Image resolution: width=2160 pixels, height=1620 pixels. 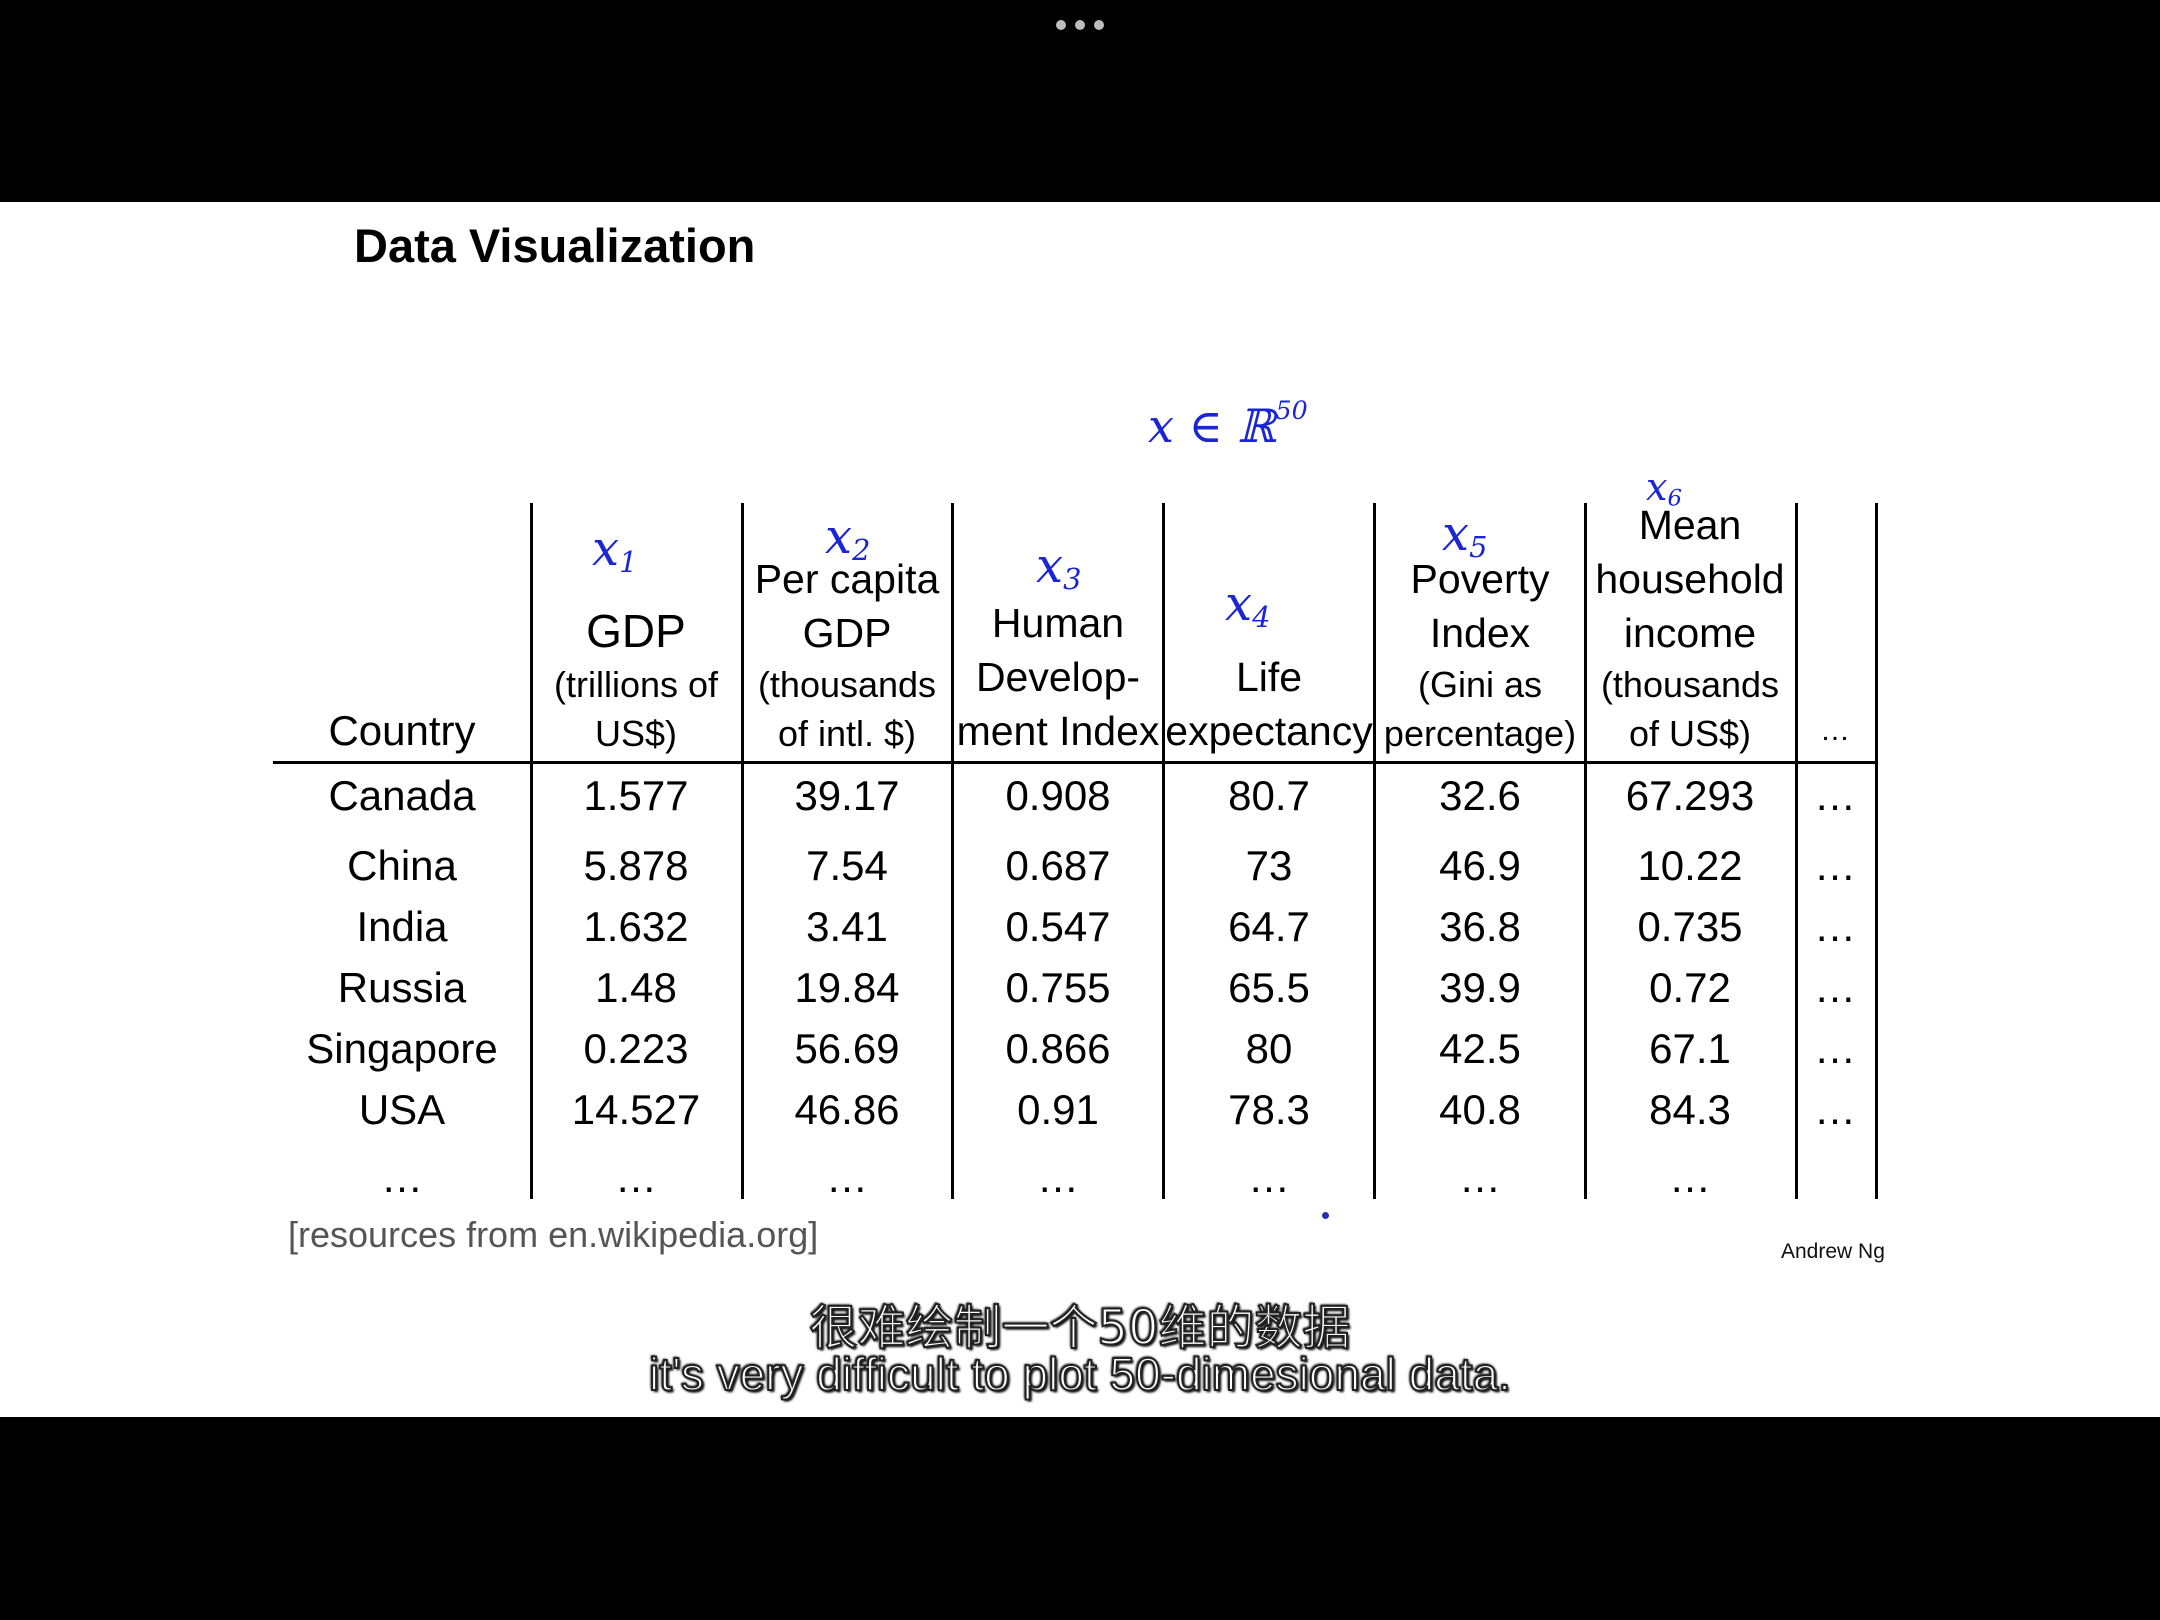 I want to click on table-cell: 14.527, so click(x=636, y=1109).